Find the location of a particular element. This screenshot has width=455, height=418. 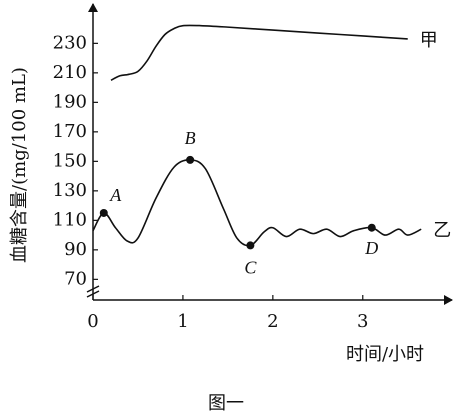

y-tick-label: 150 is located at coordinates (70, 160).